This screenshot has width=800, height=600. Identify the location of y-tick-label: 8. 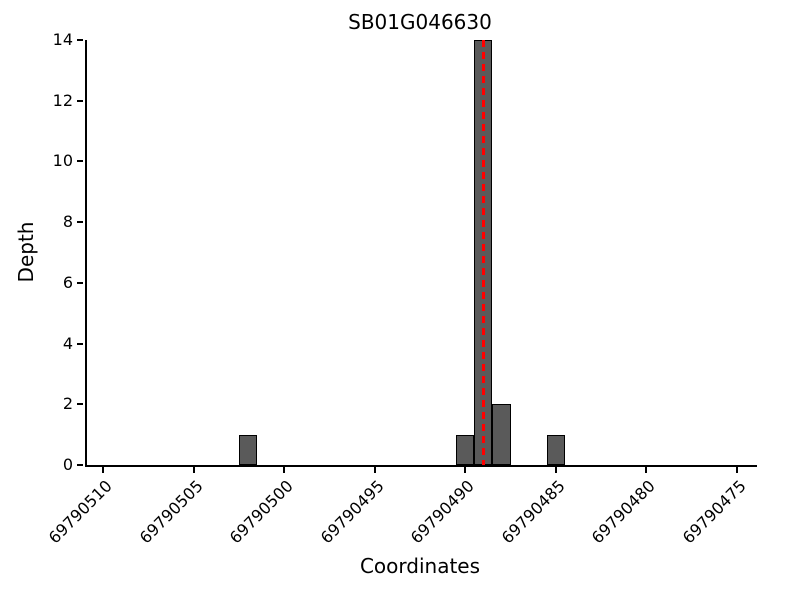
(67, 222).